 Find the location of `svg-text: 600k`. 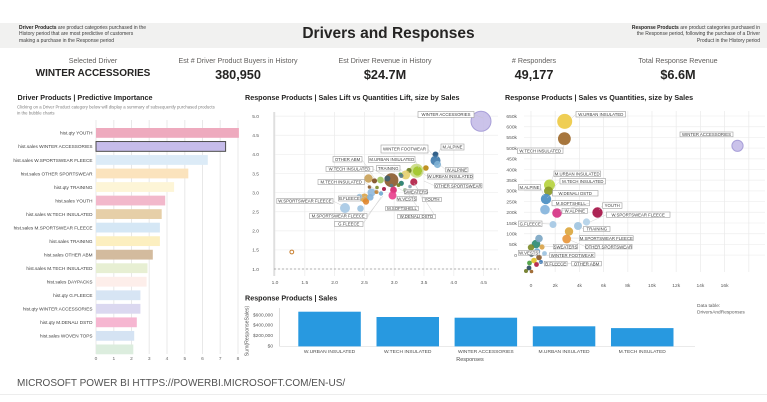

svg-text: 600k is located at coordinates (511, 128).